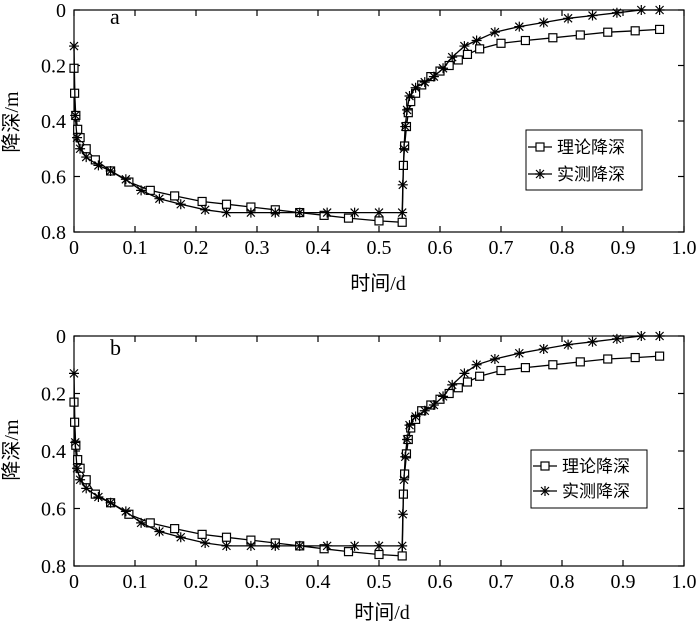  Describe the element at coordinates (562, 582) in the screenshot. I see `x-tick-label: 0.8` at that location.